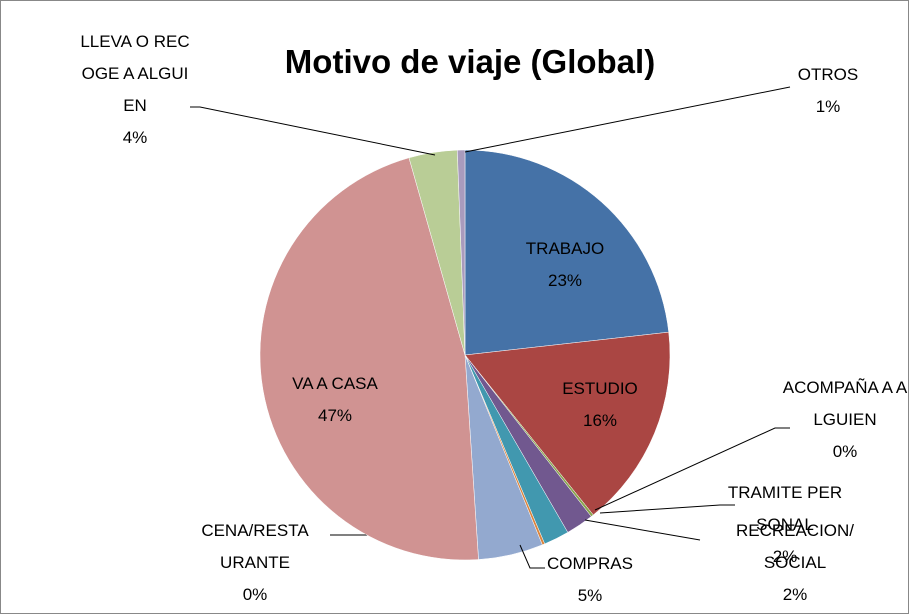 The width and height of the screenshot is (910, 615). Describe the element at coordinates (565, 265) in the screenshot. I see `slice-label: TRABAJO 23%` at that location.